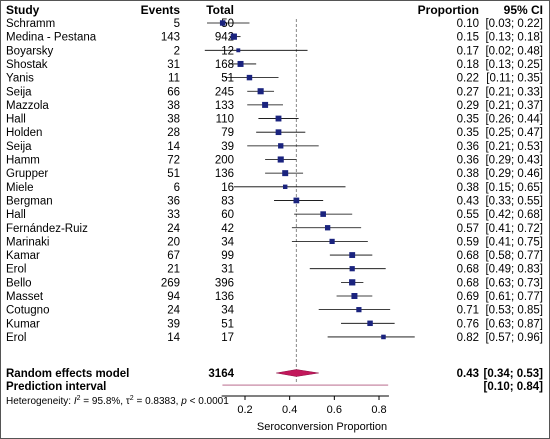 The width and height of the screenshot is (550, 439). I want to click on study-ci: [0.42; 0.68], so click(514, 215).